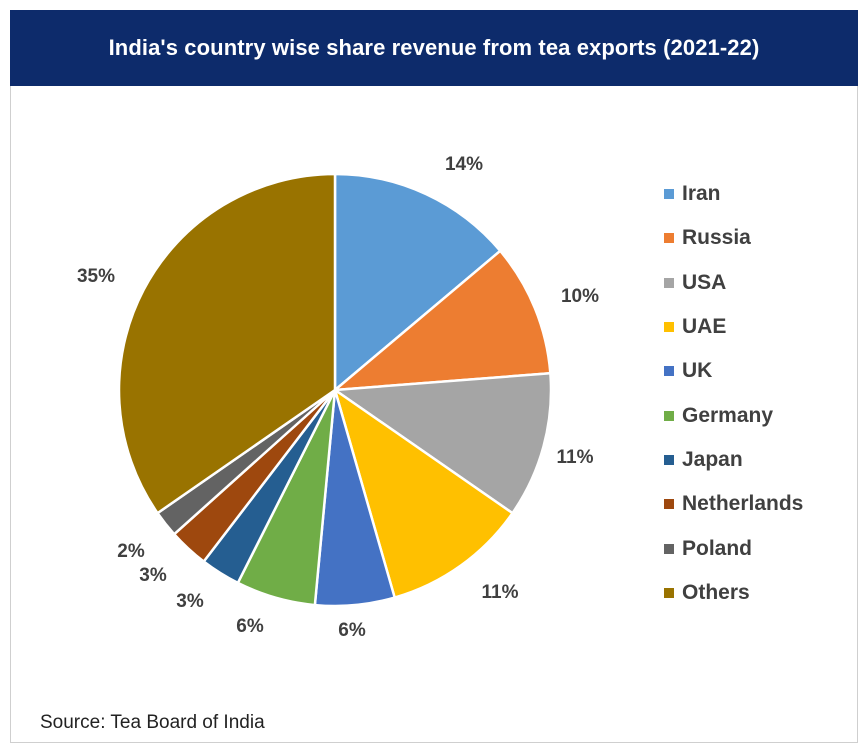  I want to click on legend-item-usa: USA, so click(733, 283).